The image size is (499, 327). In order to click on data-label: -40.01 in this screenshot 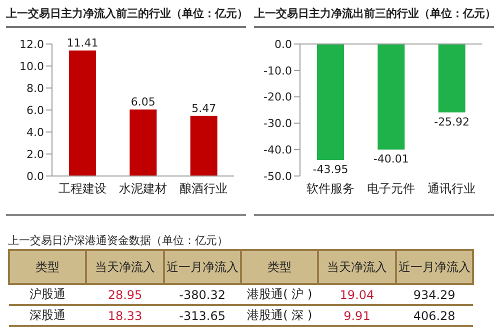, I will do `click(391, 159)`.